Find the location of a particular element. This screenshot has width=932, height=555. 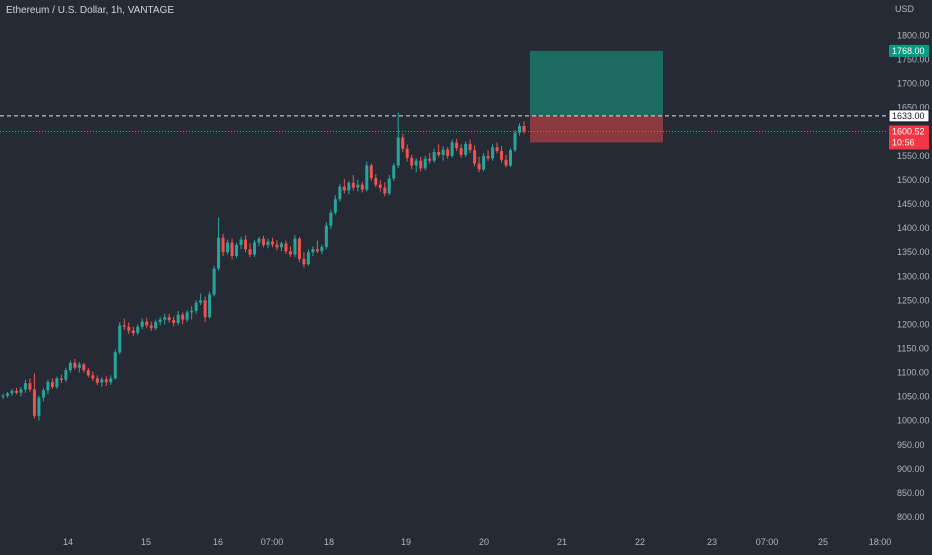

x-tick-label: 18:00 is located at coordinates (880, 542).